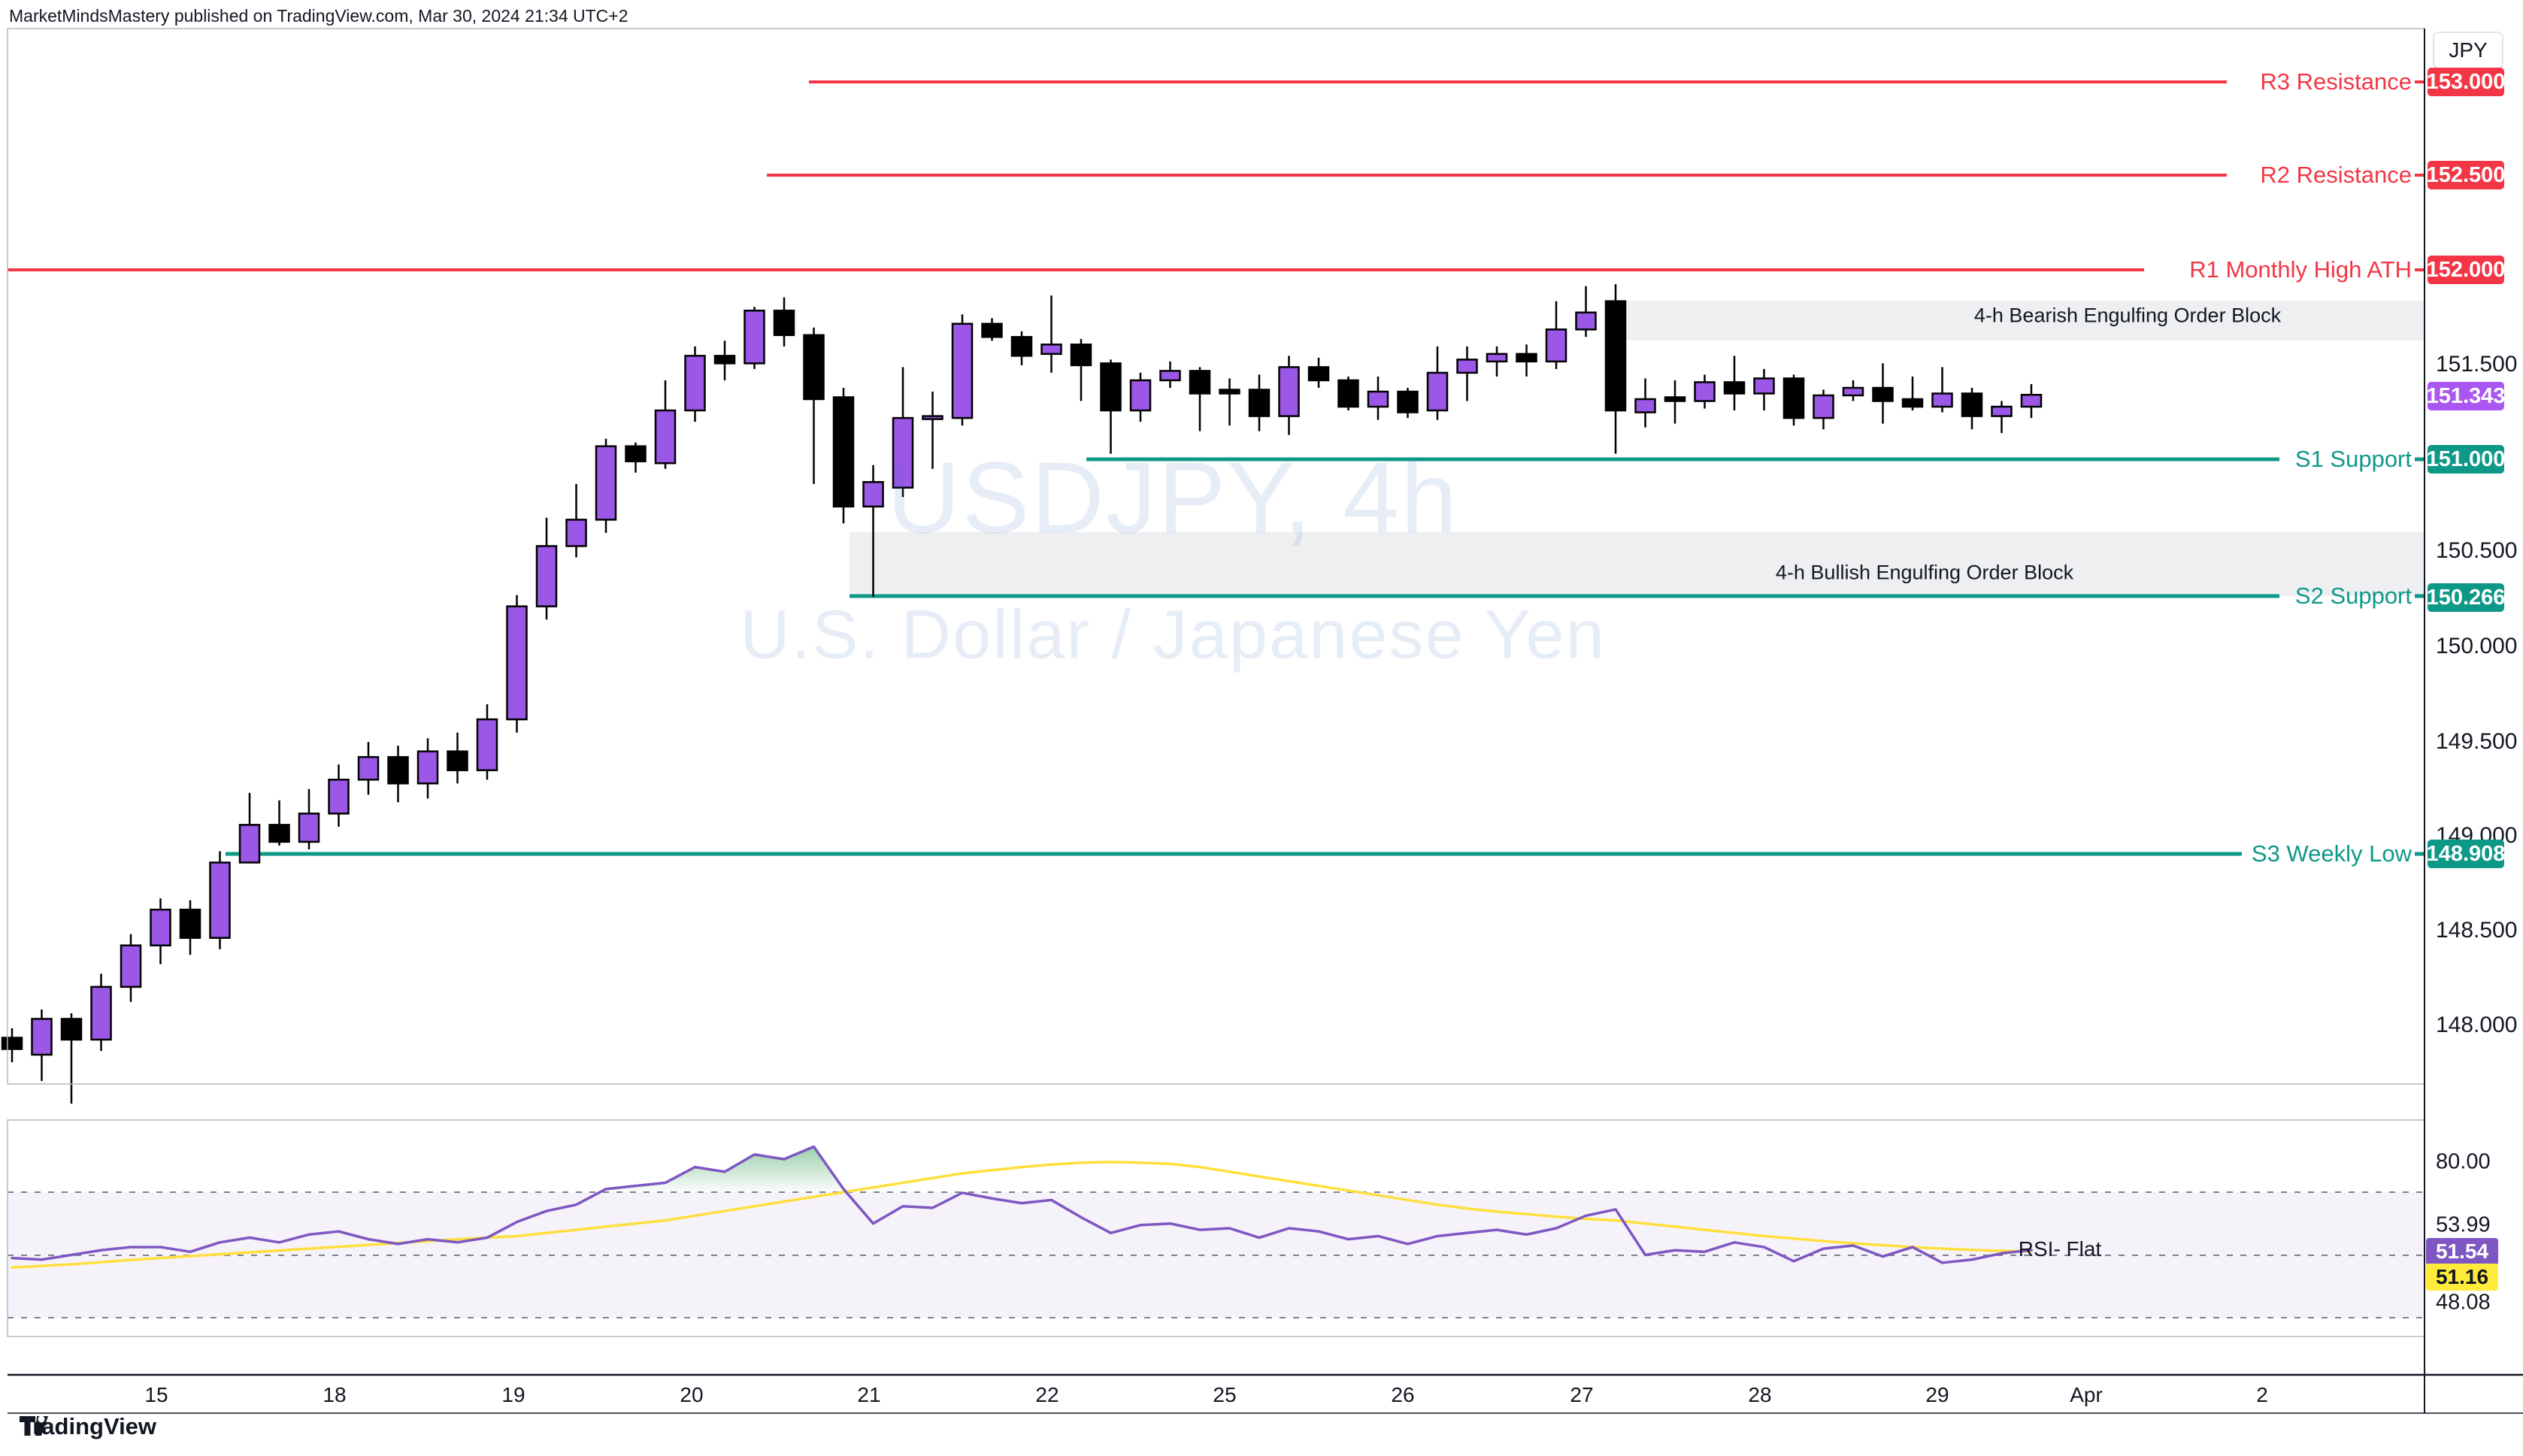 The image size is (2523, 1456). What do you see at coordinates (2468, 50) in the screenshot?
I see `price-axis-currency: JPY` at bounding box center [2468, 50].